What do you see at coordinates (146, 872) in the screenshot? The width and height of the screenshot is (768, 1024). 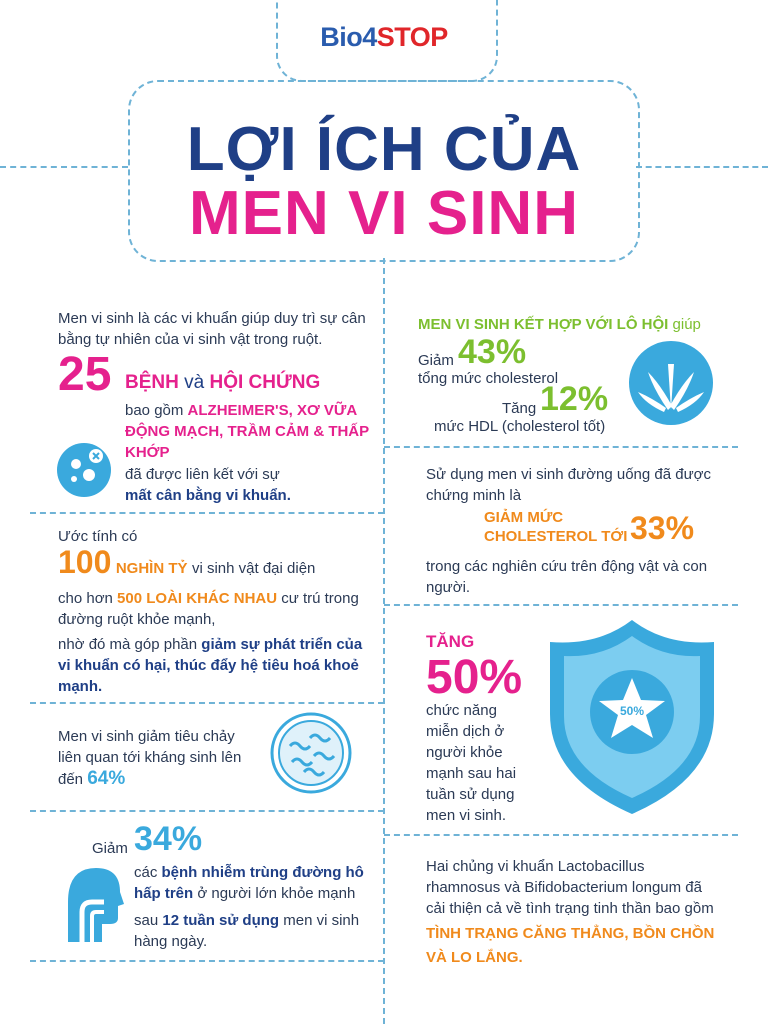 I see `stat-34-the: các` at bounding box center [146, 872].